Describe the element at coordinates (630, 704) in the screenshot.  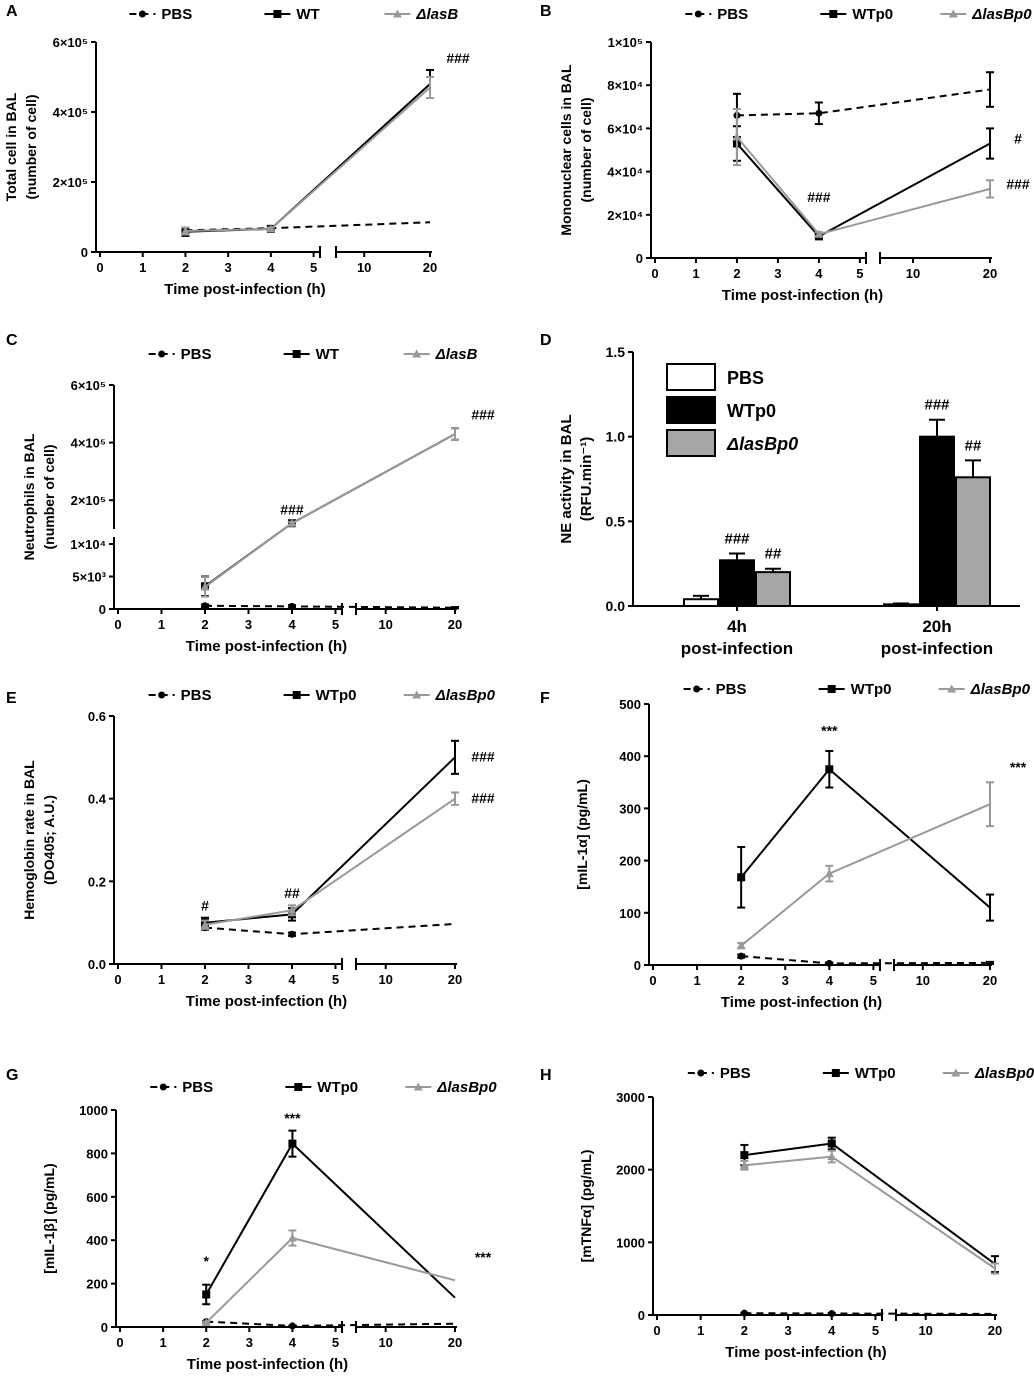
I see `y-tick-label-F-5: 500` at that location.